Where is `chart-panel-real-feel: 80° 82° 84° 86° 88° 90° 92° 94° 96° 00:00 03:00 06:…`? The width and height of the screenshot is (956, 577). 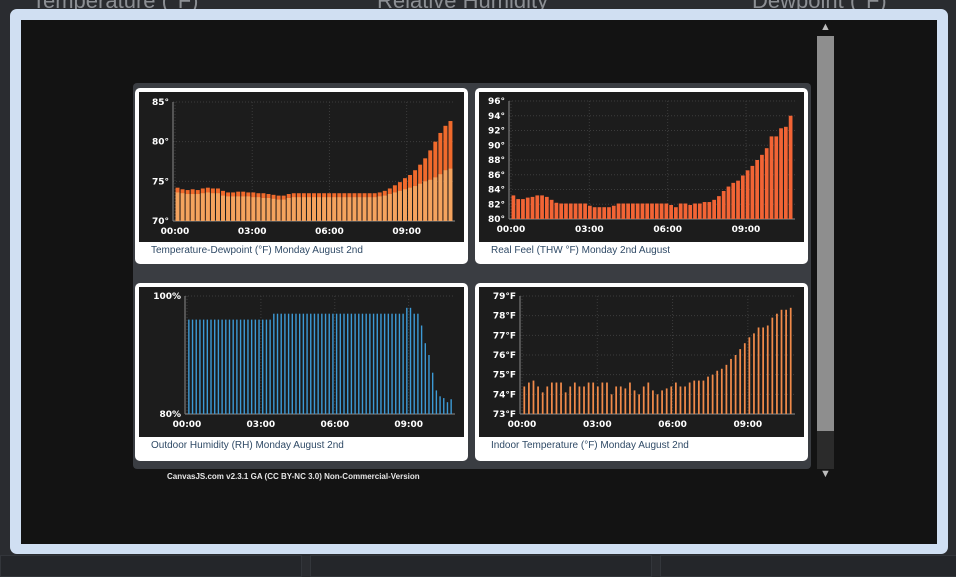
chart-panel-real-feel: 80° 82° 84° 86° 88° 90° 92° 94° 96° 00:00 03:00 06:… is located at coordinates (641, 176).